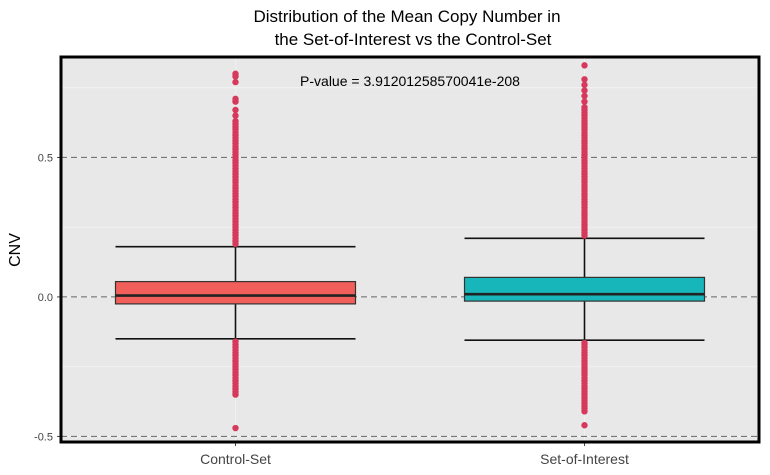 This screenshot has width=770, height=475. I want to click on x-category-label: Control-Set, so click(235, 459).